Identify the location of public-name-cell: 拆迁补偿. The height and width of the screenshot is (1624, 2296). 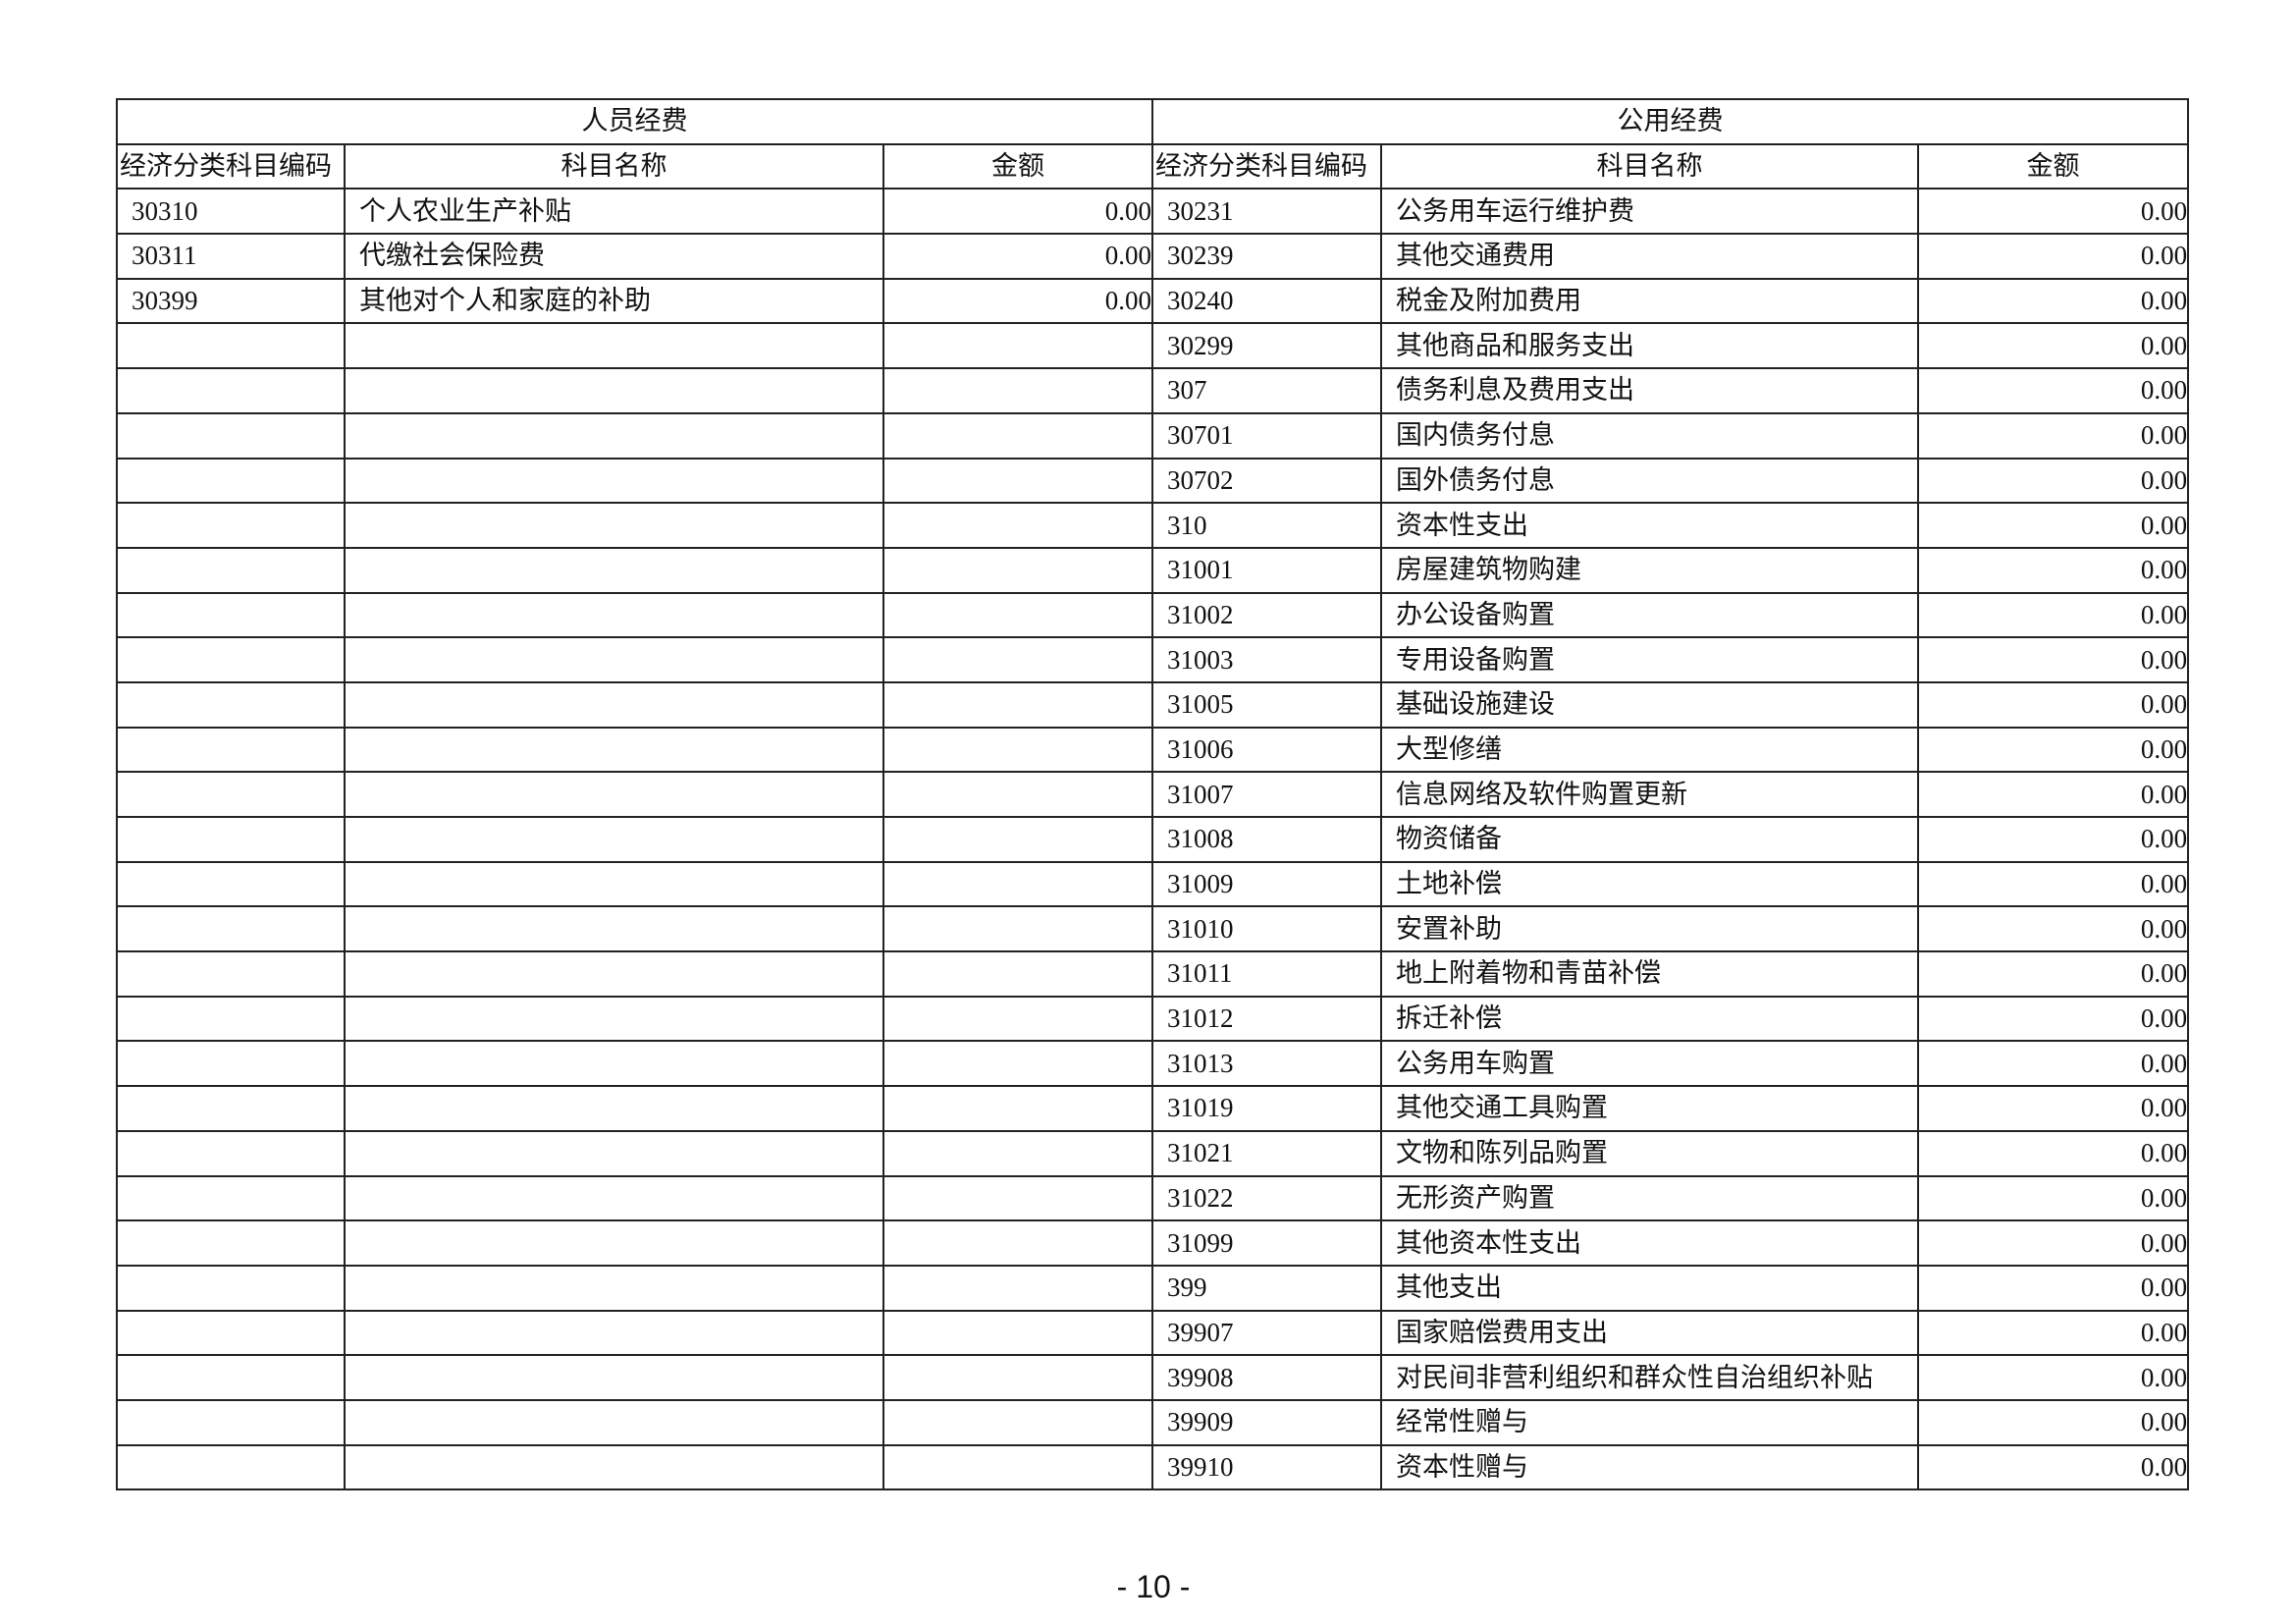
(1650, 1019).